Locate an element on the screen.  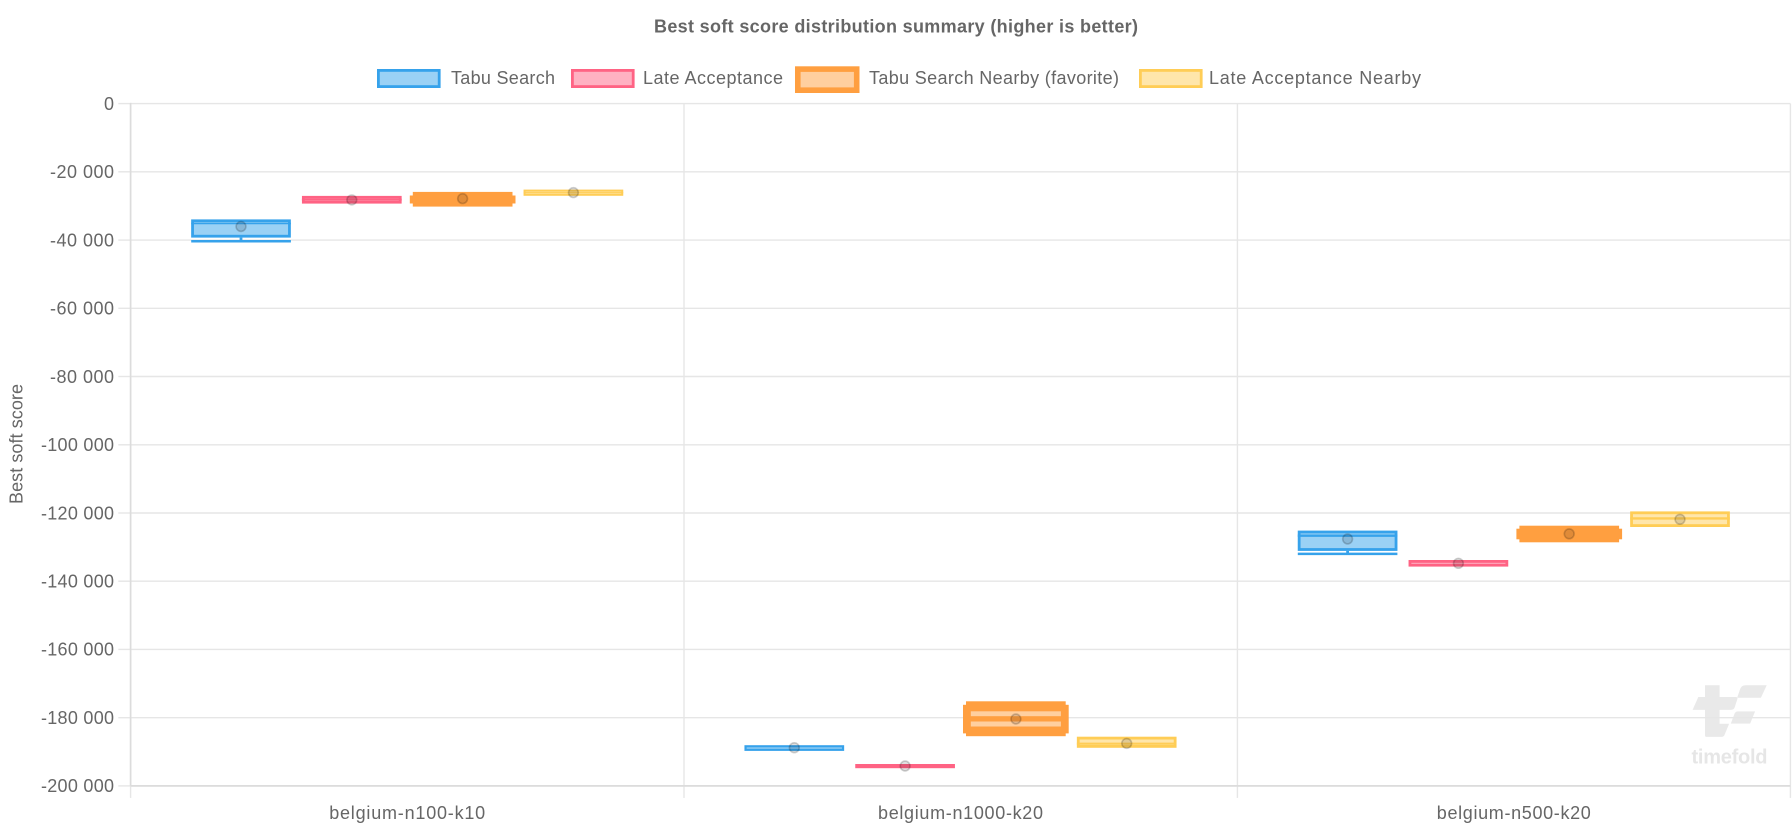
svg-text: -200 000 is located at coordinates (77, 786).